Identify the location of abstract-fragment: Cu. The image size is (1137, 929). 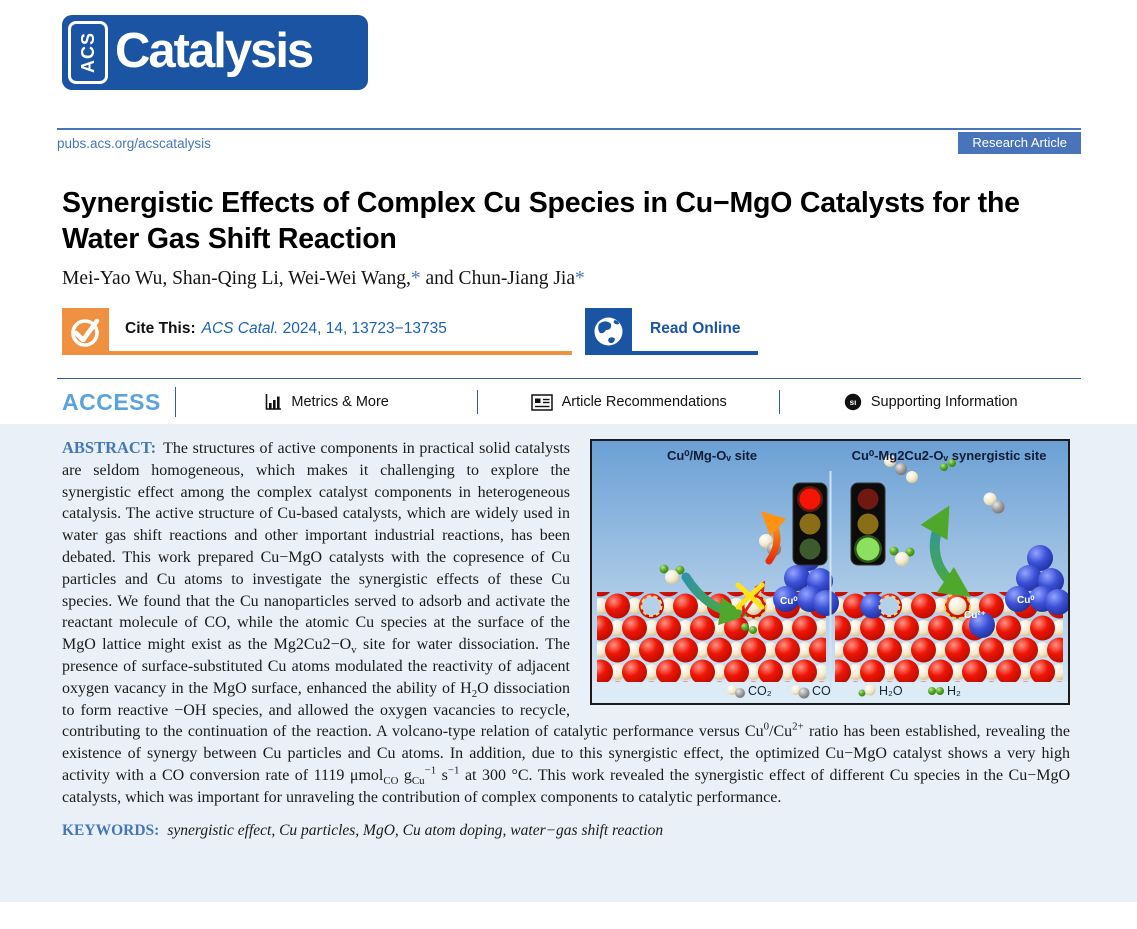
(418, 781).